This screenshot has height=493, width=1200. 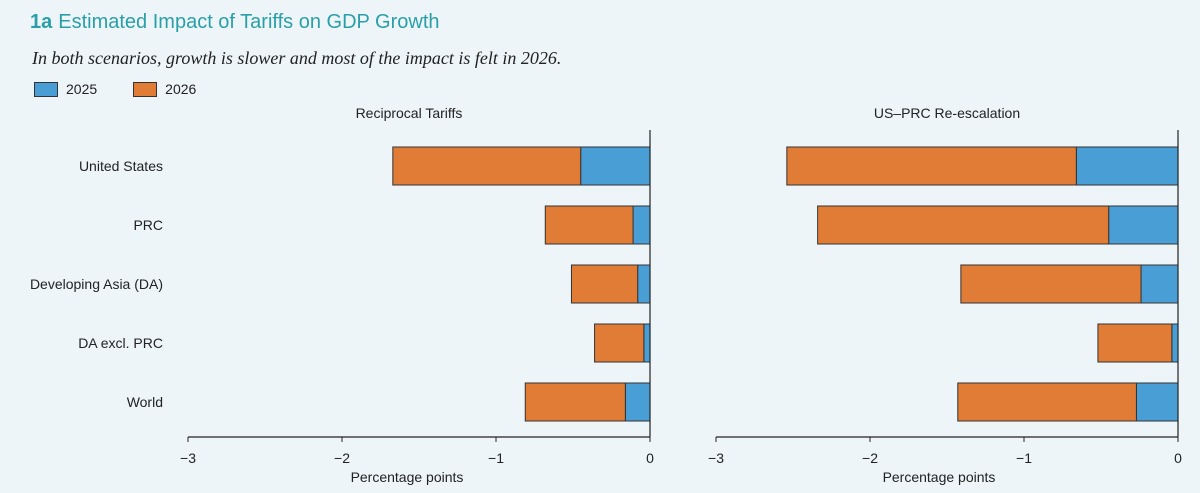 What do you see at coordinates (939, 477) in the screenshot?
I see `us-prc-x-axis-title: Percentage points` at bounding box center [939, 477].